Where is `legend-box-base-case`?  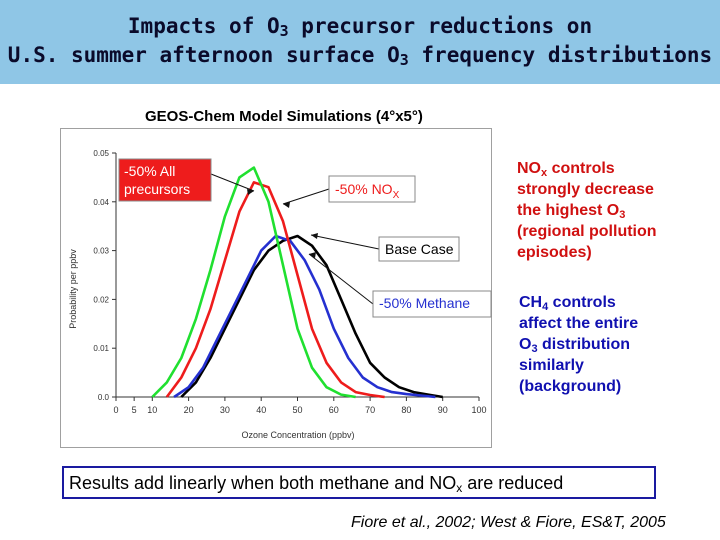
legend-box-base-case is located at coordinates (419, 249).